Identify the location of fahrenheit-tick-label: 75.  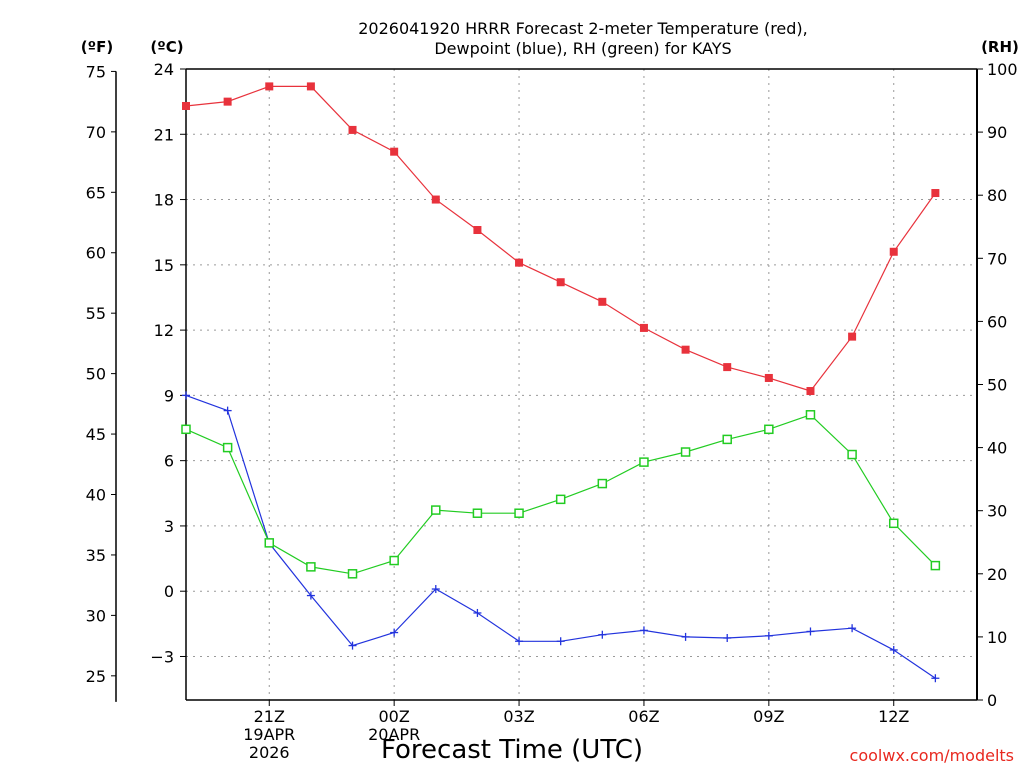
(96, 71).